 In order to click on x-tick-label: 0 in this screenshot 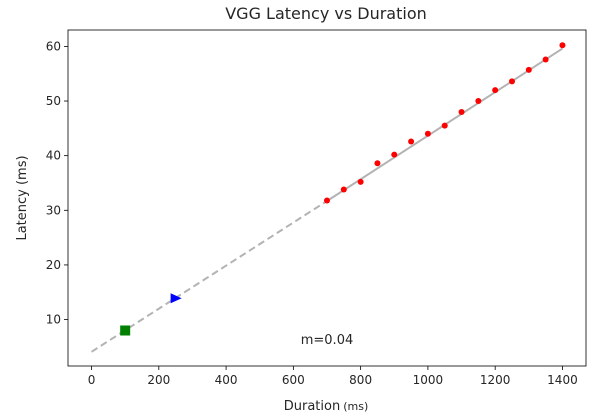, I will do `click(92, 380)`.